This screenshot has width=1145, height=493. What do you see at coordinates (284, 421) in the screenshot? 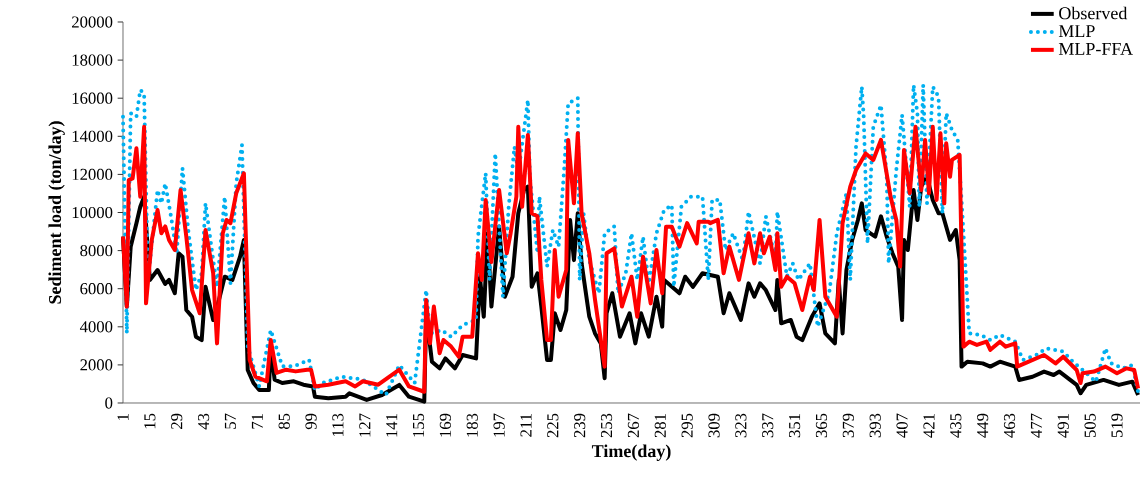
I see `x-tick-label: 85` at bounding box center [284, 421].